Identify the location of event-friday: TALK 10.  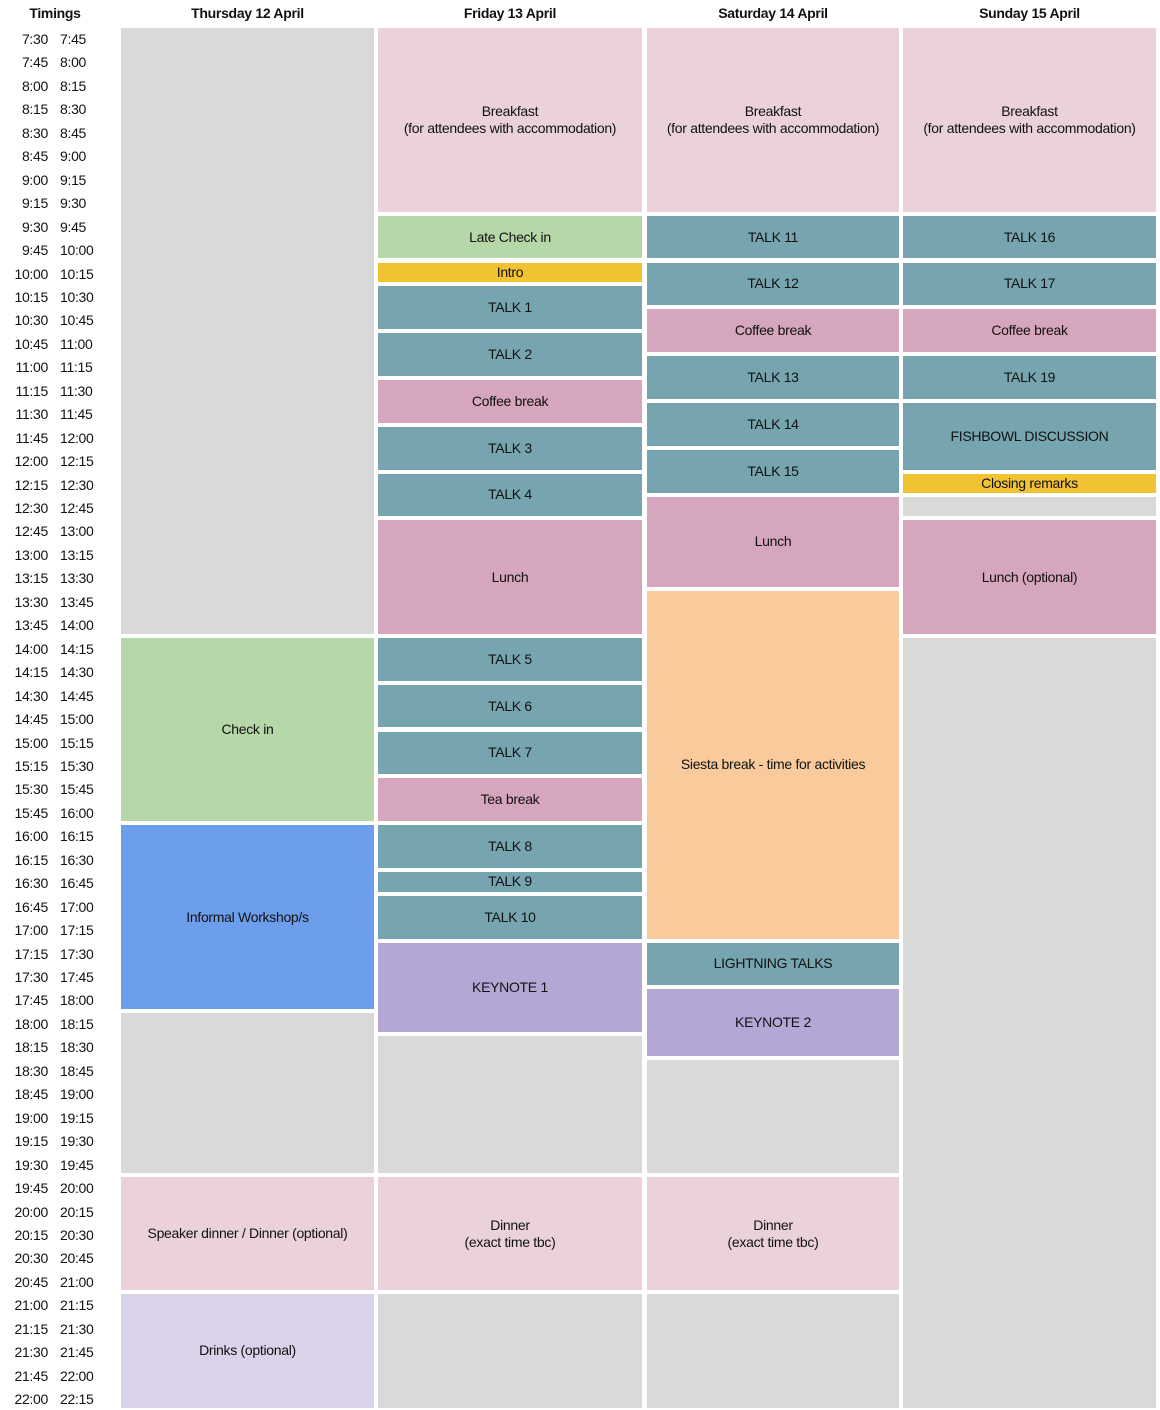
(510, 917).